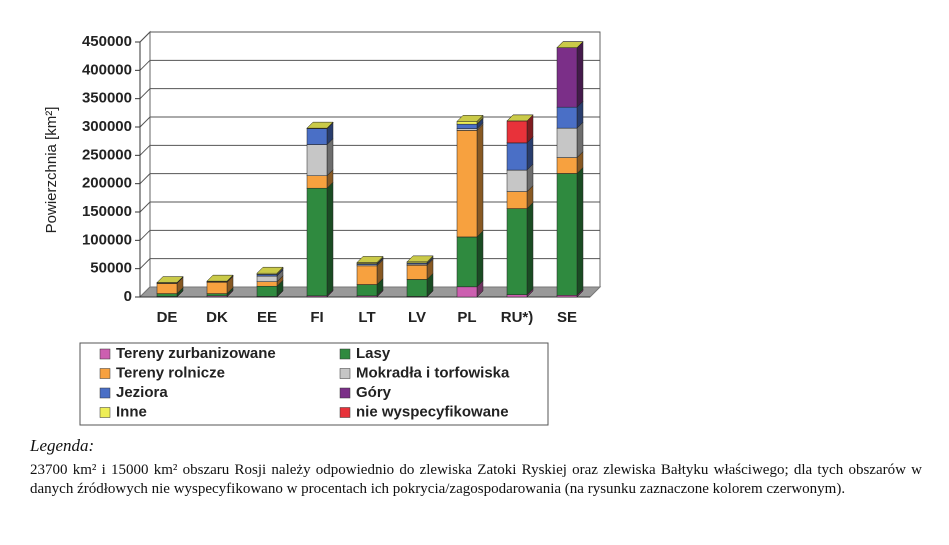 Image resolution: width=949 pixels, height=545 pixels. What do you see at coordinates (374, 392) in the screenshot?
I see `legend-label: Góry` at bounding box center [374, 392].